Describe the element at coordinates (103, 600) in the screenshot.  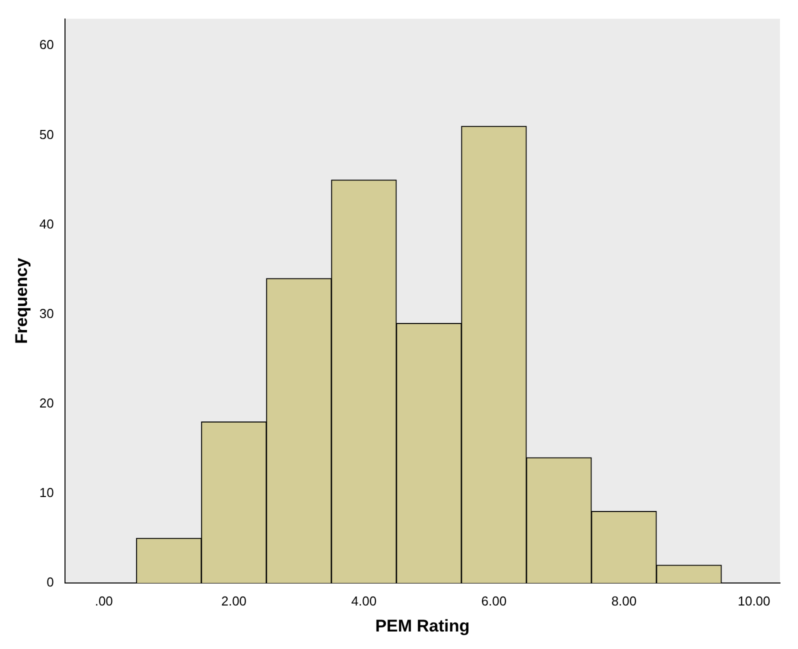
I see `x-tick-label: .00` at that location.